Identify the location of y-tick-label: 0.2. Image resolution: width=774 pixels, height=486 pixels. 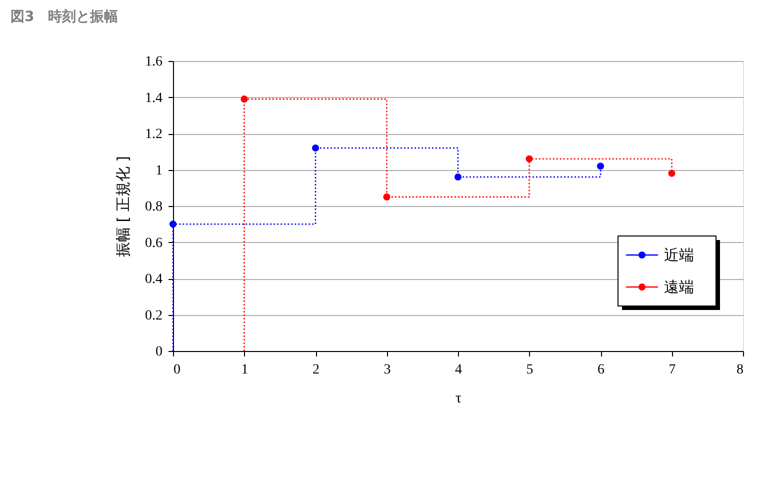
(153, 316).